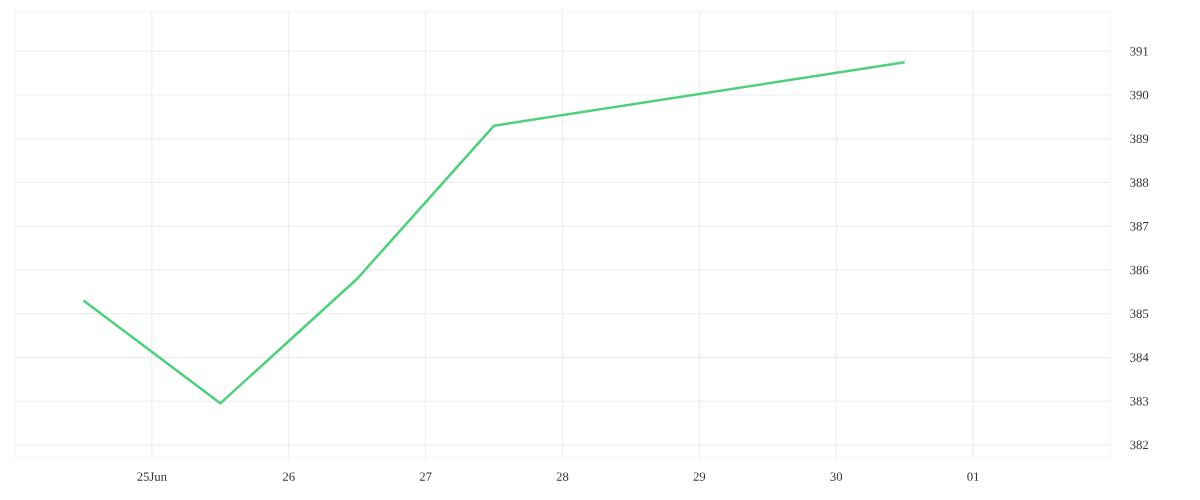 This screenshot has width=1200, height=500. Describe the element at coordinates (1139, 270) in the screenshot. I see `y-tick-label: 386` at that location.